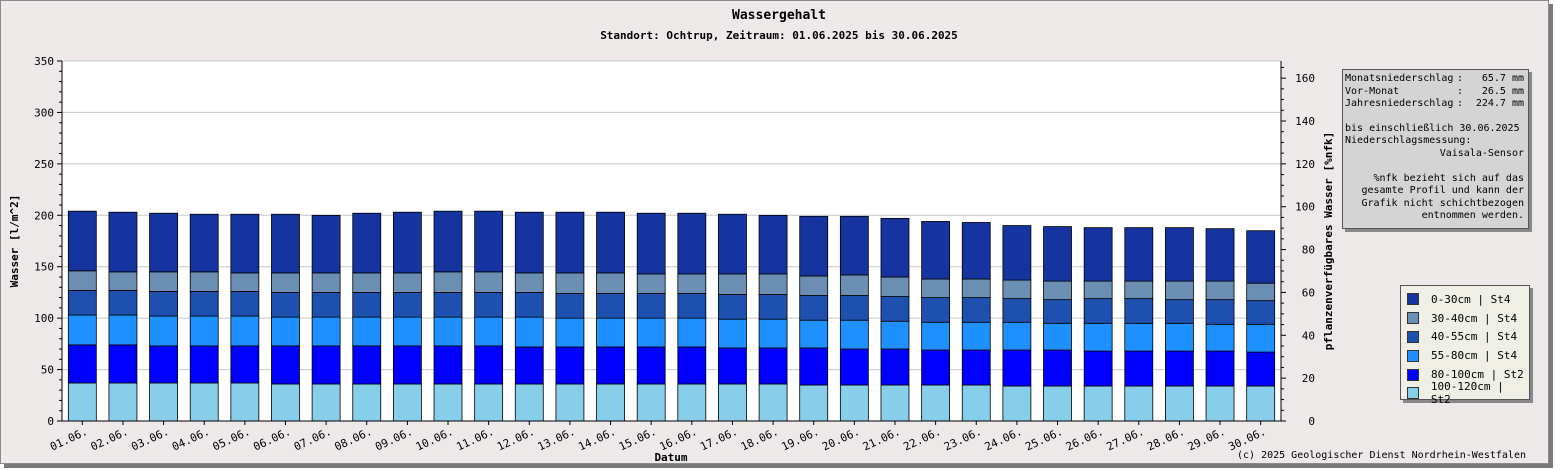 The image size is (1555, 470). I want to click on x-tick-label: 13.06., so click(557, 439).